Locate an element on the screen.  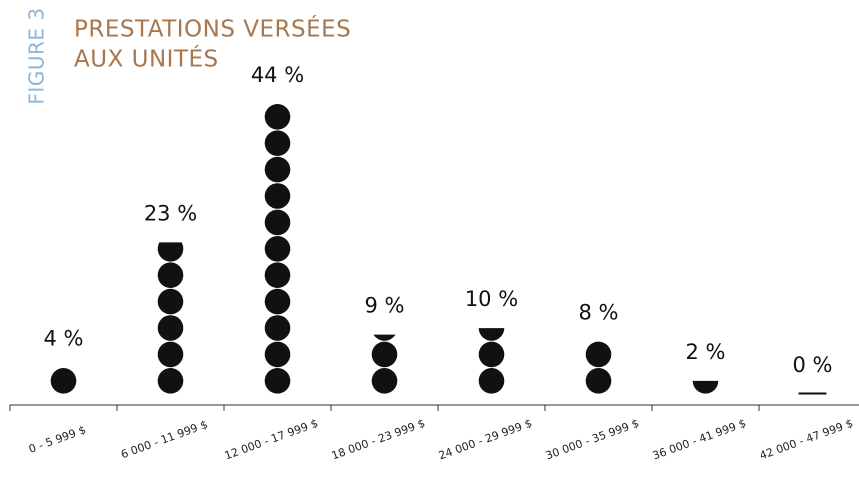
chart-title: PRESTATIONS VERSÉES is located at coordinates (212, 29).